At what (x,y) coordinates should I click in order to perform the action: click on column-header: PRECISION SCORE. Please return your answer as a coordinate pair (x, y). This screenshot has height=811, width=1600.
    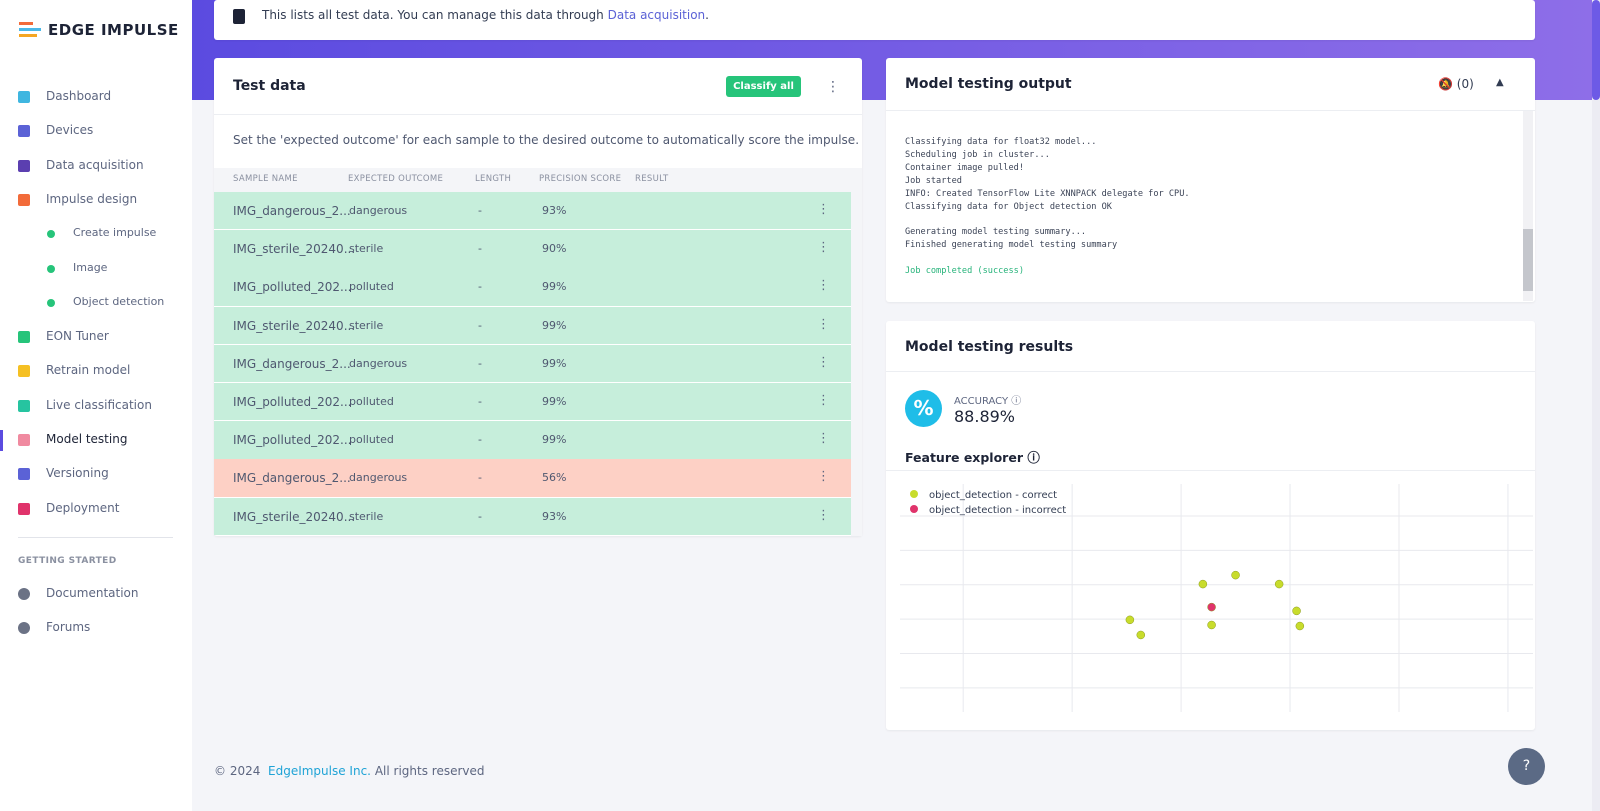
    Looking at the image, I should click on (580, 179).